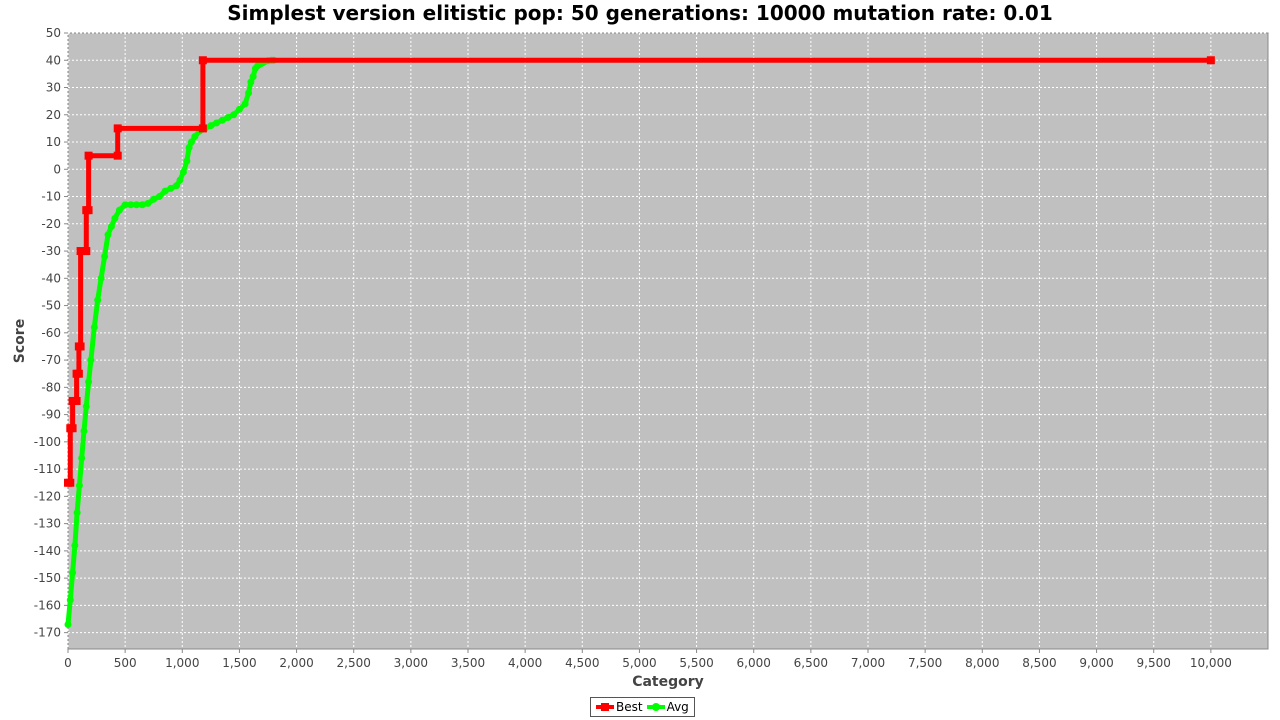 The image size is (1280, 720). Describe the element at coordinates (20, 341) in the screenshot. I see `y-axis-label: Score` at that location.